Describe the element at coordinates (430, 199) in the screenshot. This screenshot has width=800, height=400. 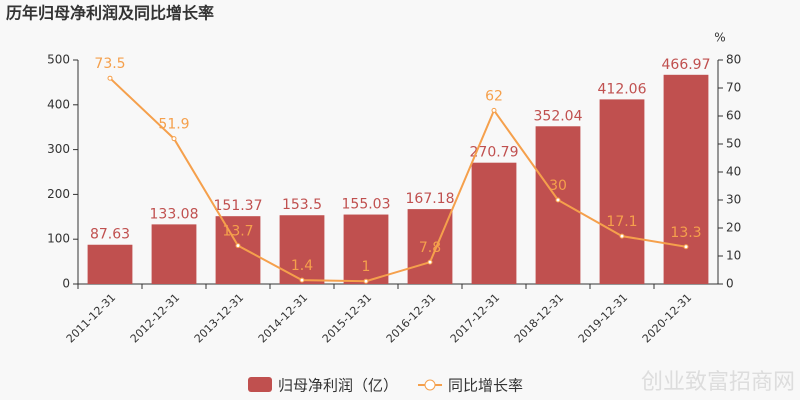
I see `data-label: 167.18` at that location.